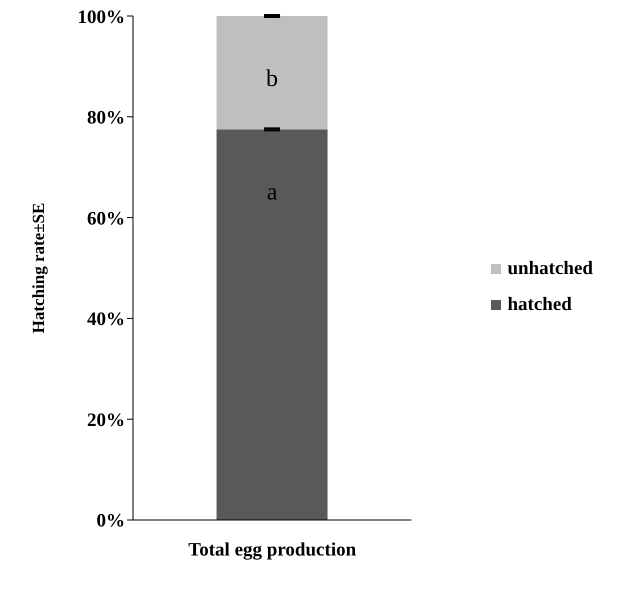  What do you see at coordinates (110, 521) in the screenshot?
I see `y-tick-label: 0%` at bounding box center [110, 521].